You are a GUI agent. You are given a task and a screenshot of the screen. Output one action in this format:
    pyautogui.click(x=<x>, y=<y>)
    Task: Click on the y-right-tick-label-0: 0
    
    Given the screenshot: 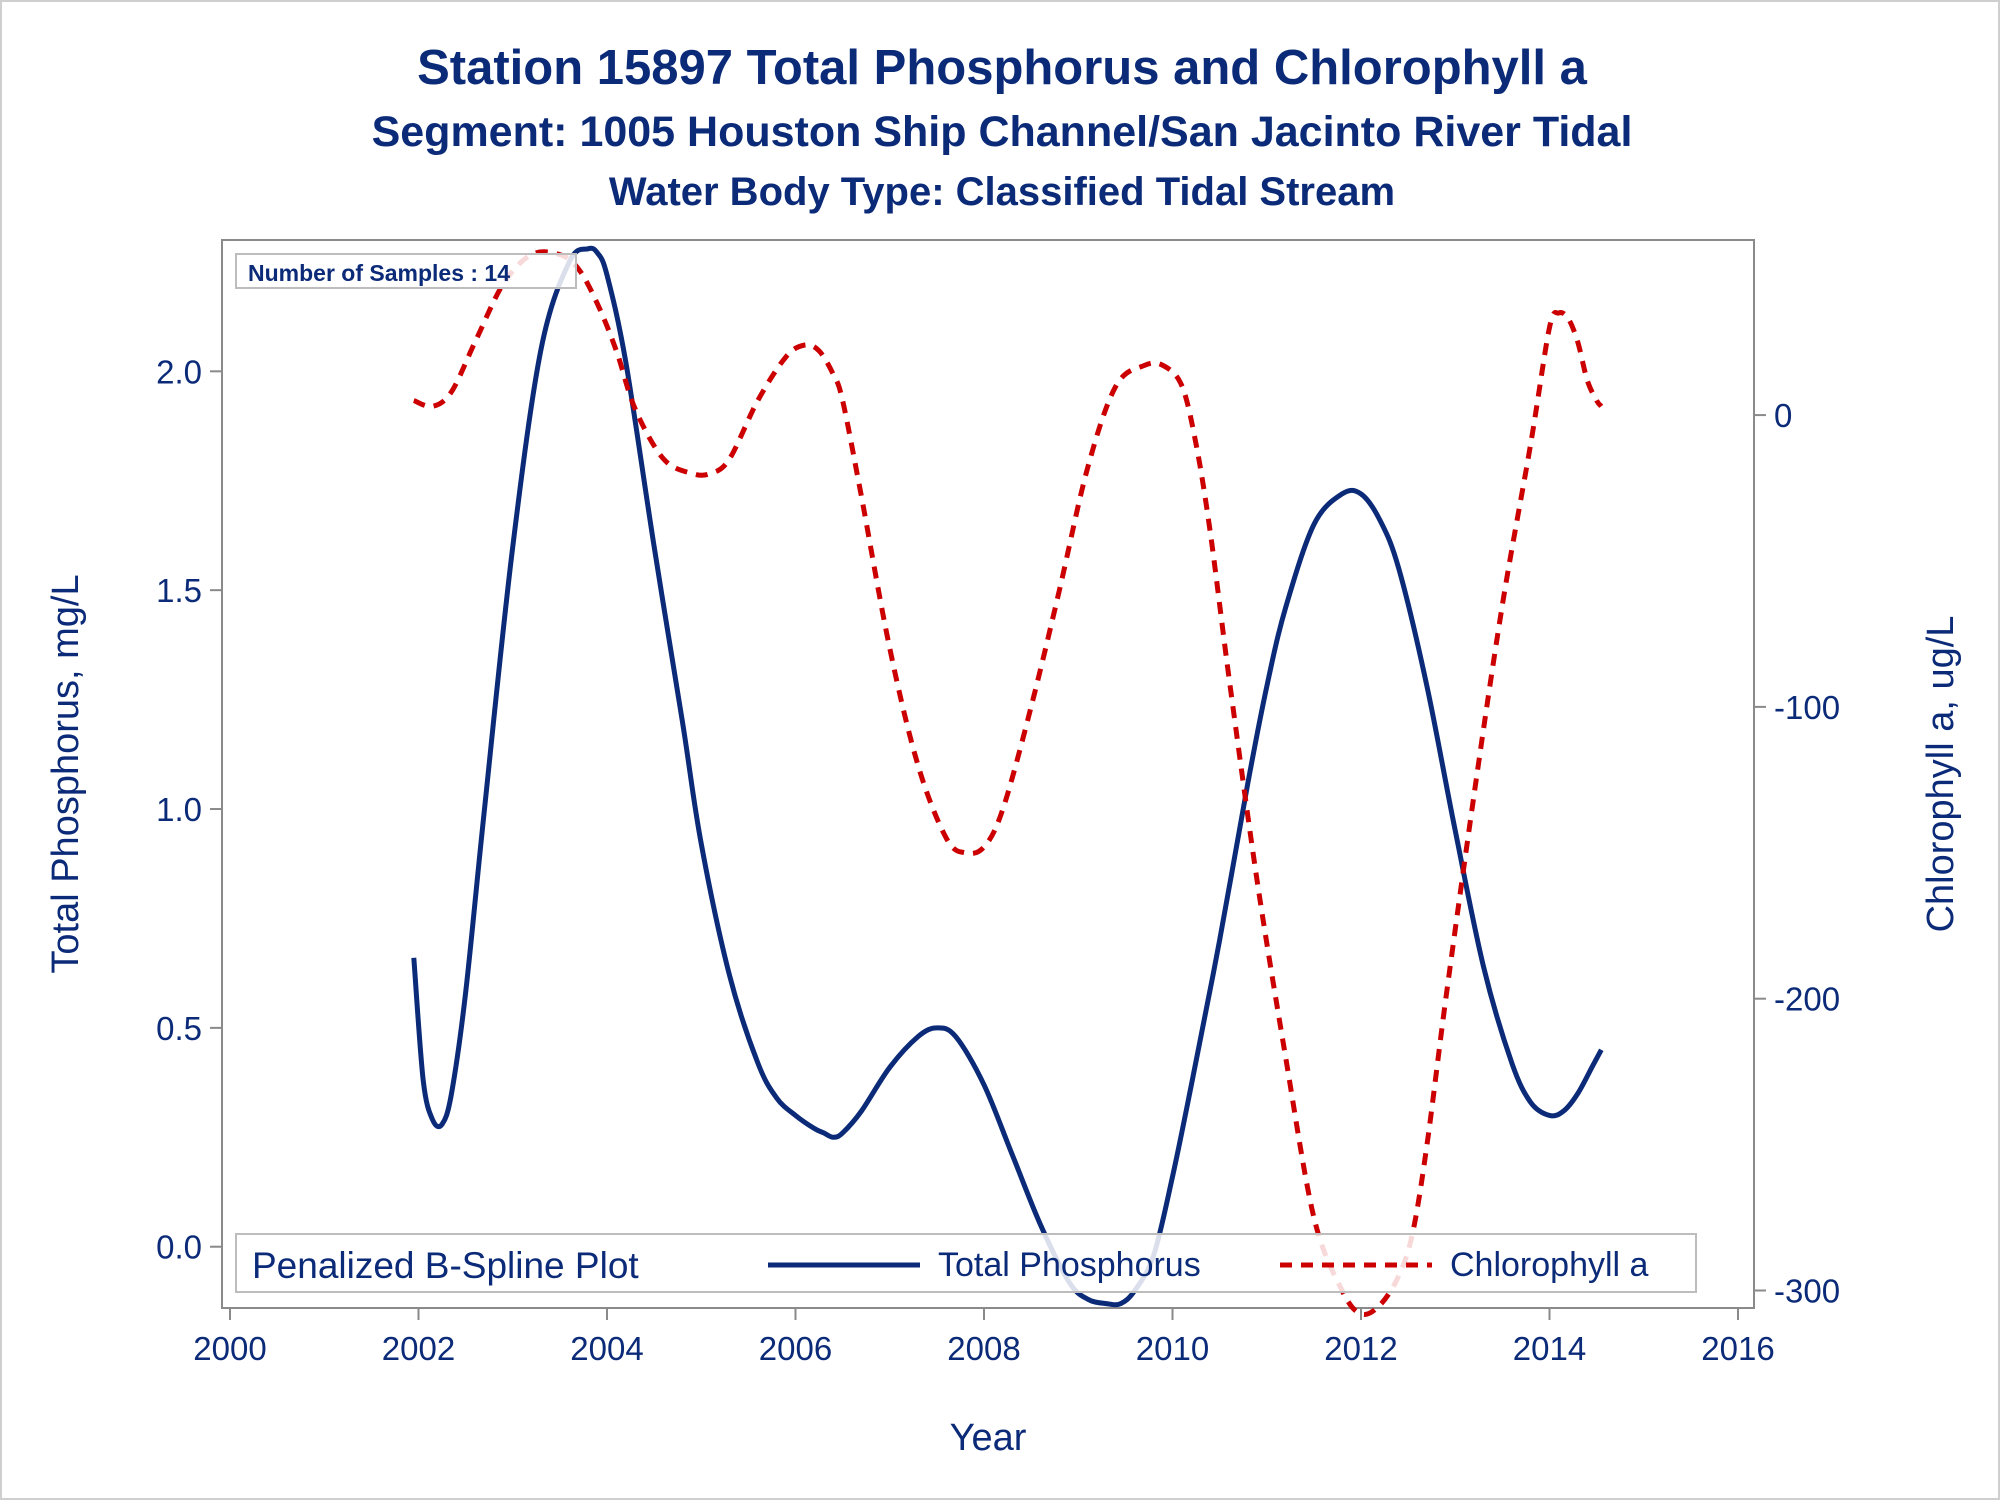 What is the action you would take?
    pyautogui.click(x=1783, y=415)
    